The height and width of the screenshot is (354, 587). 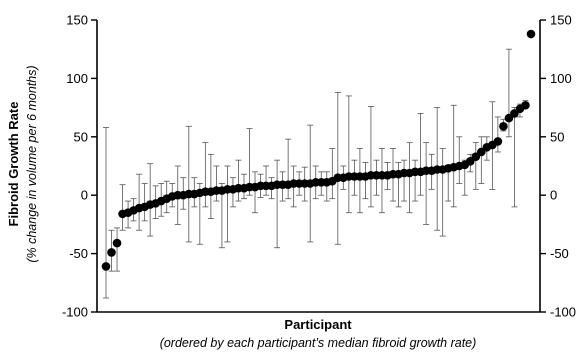 I want to click on y-axis-label: Fibroid Growth Rate, so click(x=13, y=164).